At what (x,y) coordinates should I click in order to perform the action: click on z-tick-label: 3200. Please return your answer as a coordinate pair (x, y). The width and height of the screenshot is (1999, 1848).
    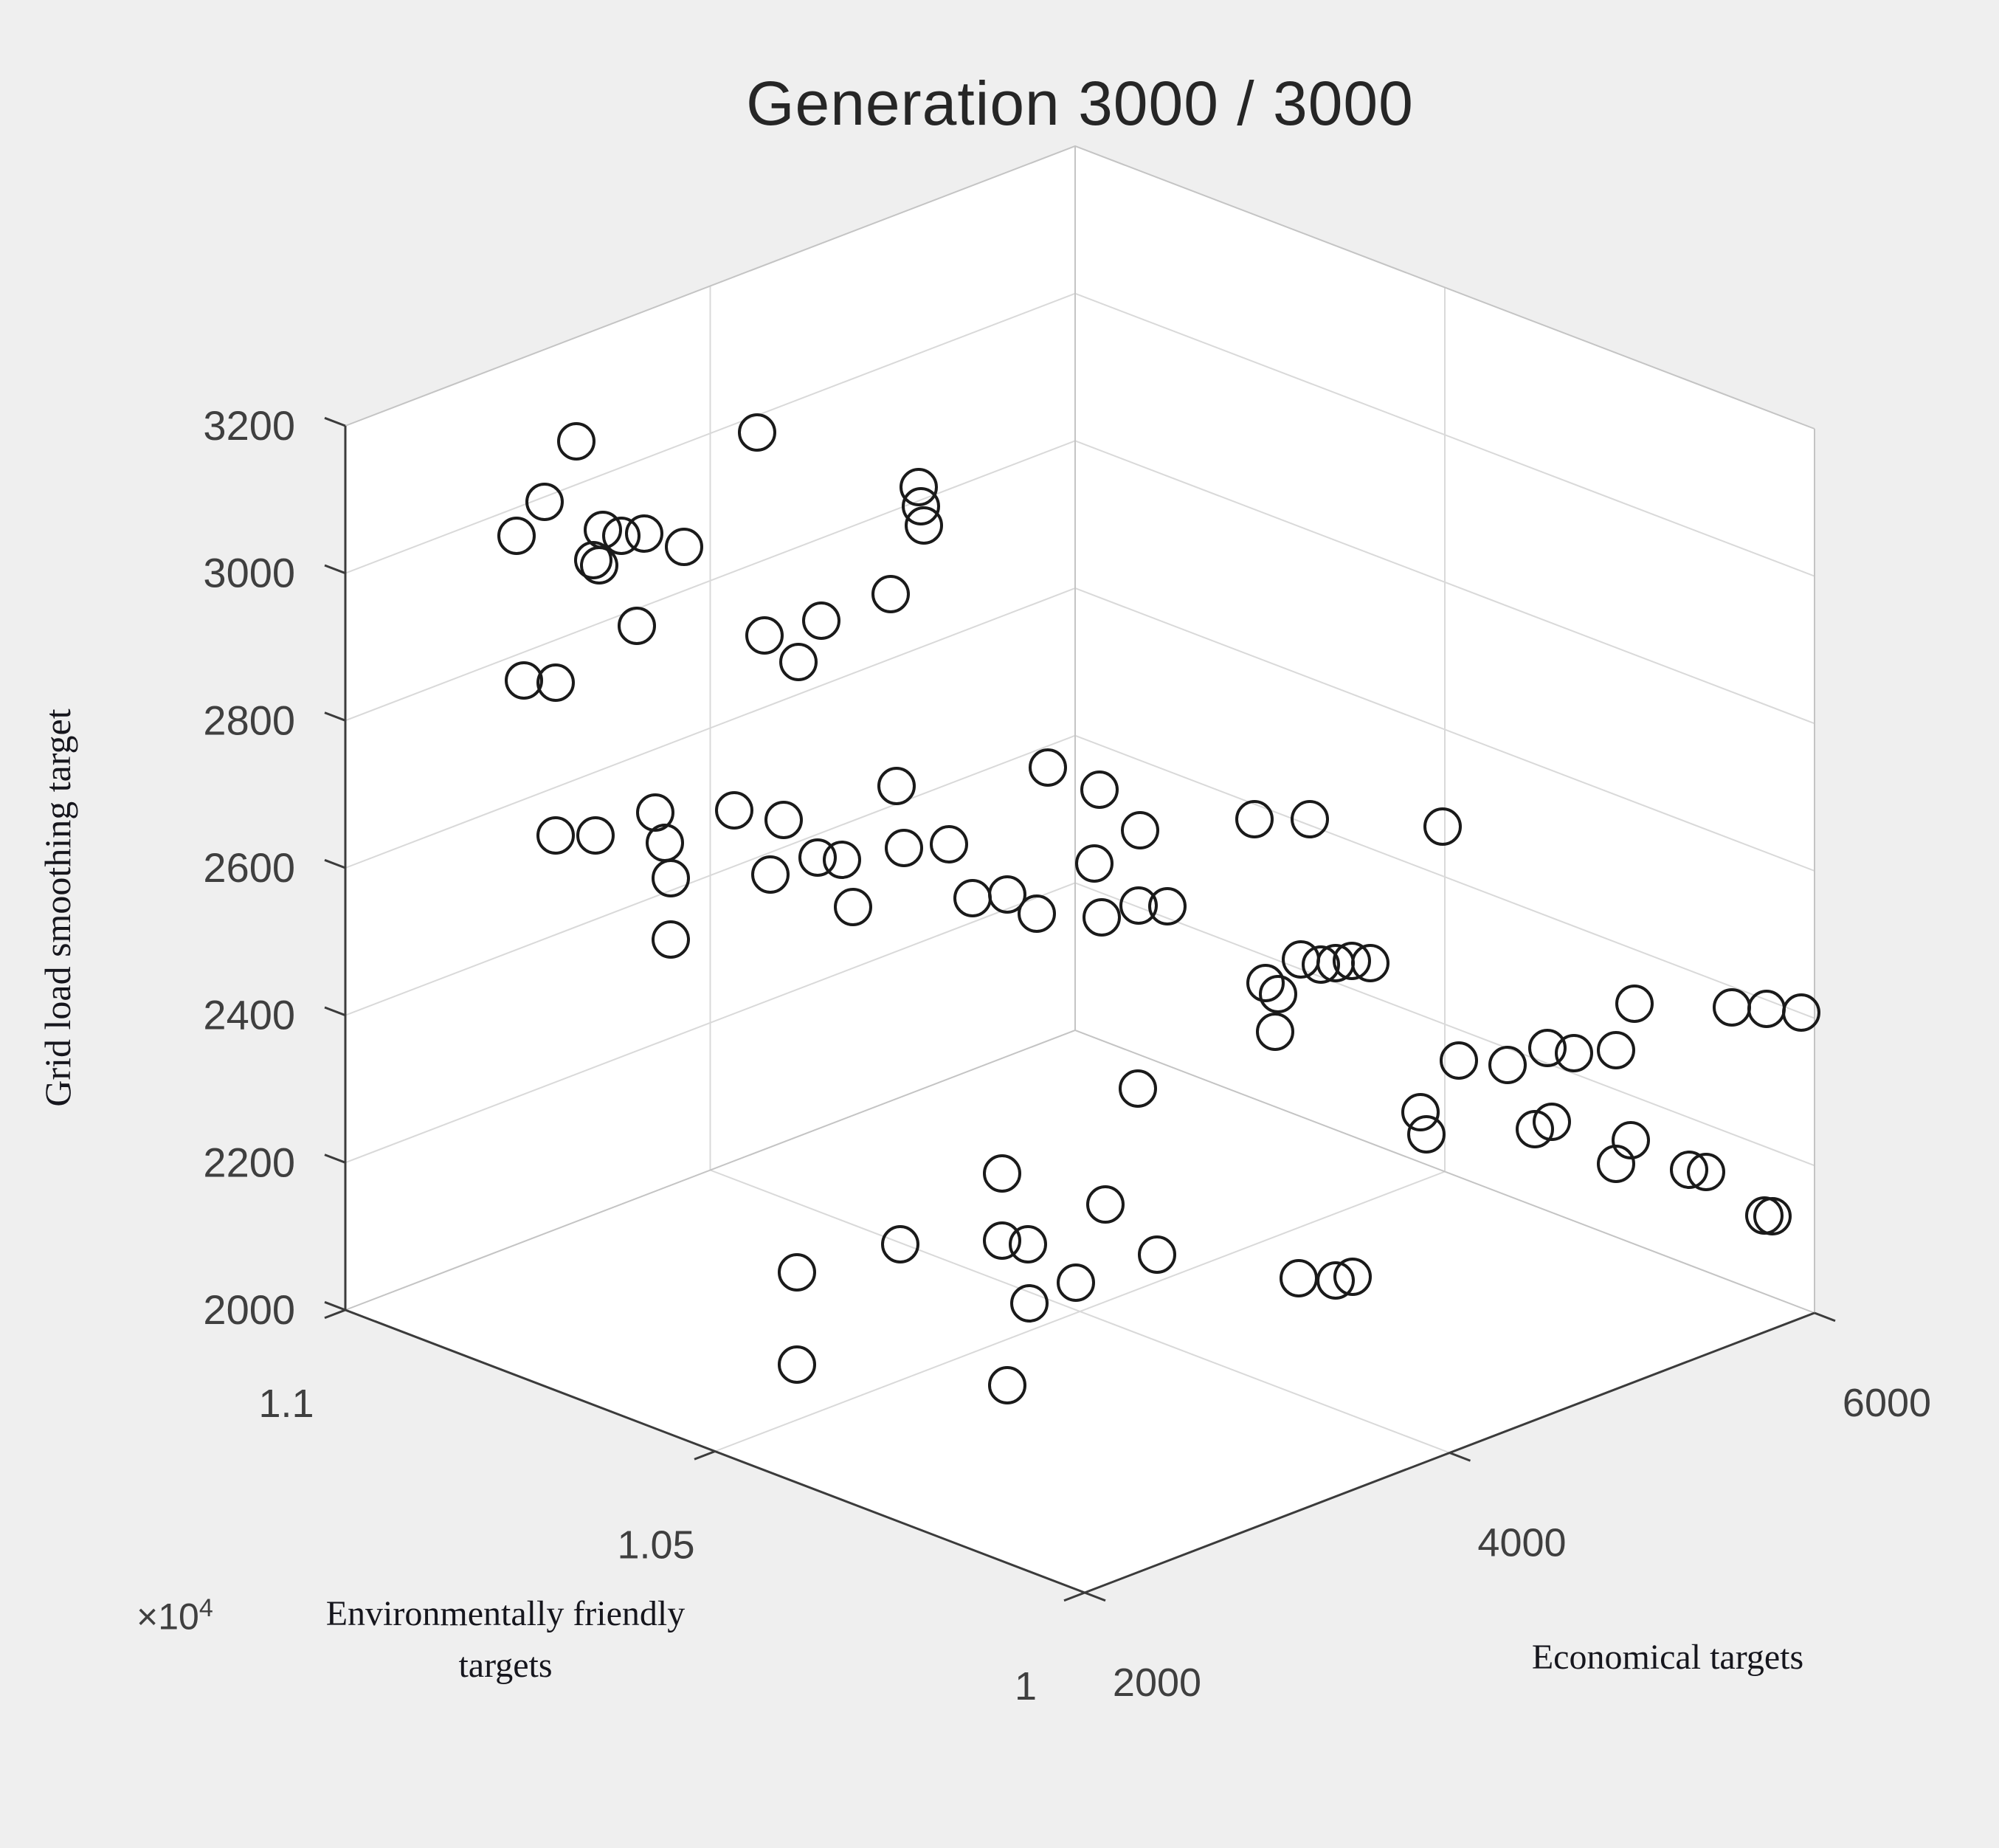
    Looking at the image, I should click on (249, 426).